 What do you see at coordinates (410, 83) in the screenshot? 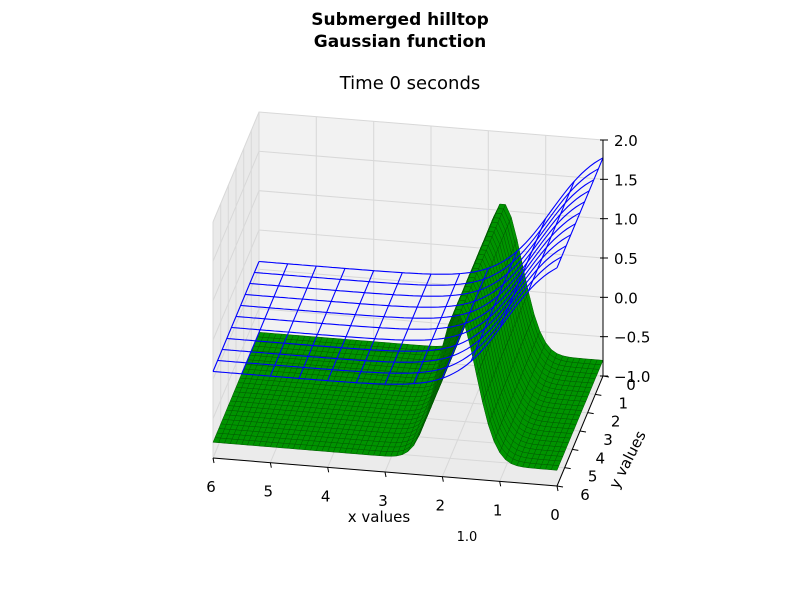
I see `chart-subtitle: Time 0 seconds` at bounding box center [410, 83].